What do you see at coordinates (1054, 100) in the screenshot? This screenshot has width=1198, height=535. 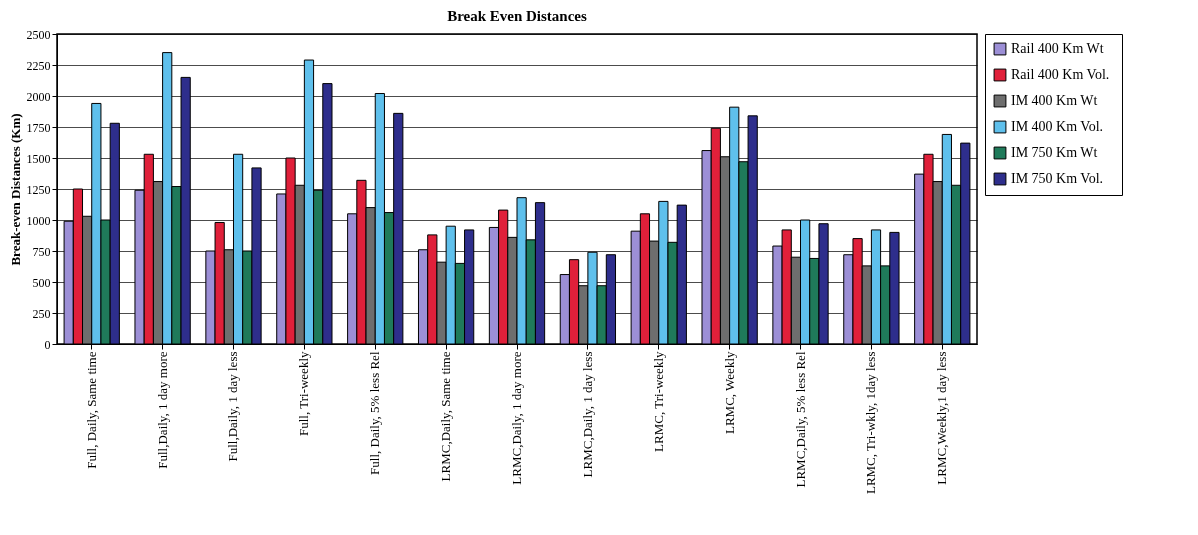 I see `legend-label: IM 400 Km Wt` at bounding box center [1054, 100].